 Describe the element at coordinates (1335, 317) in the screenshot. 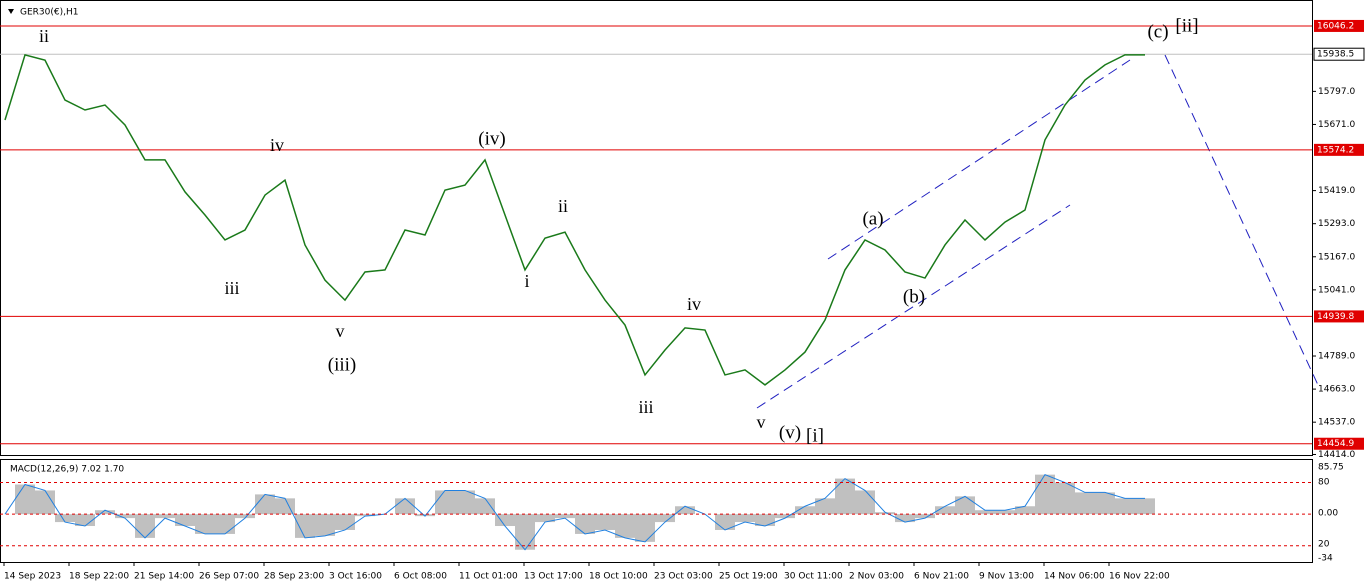

I see `level-label: 14939.8` at that location.